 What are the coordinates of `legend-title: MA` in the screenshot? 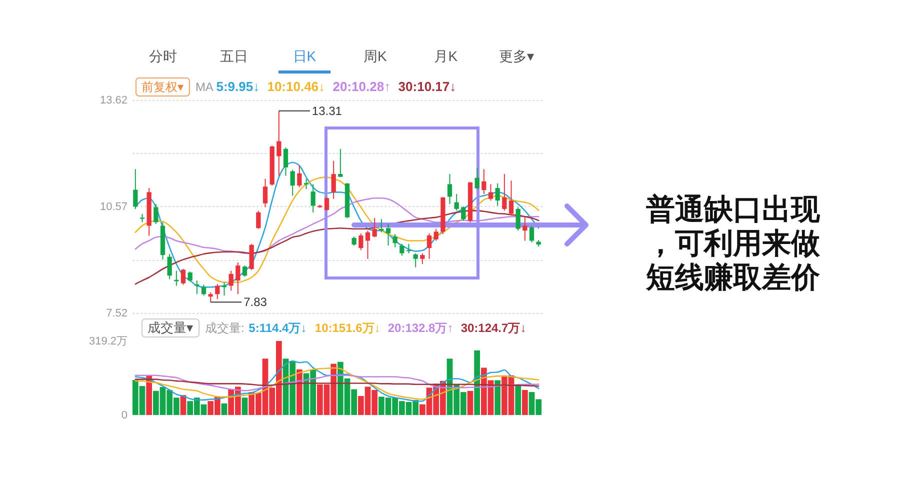 It's located at (204, 87).